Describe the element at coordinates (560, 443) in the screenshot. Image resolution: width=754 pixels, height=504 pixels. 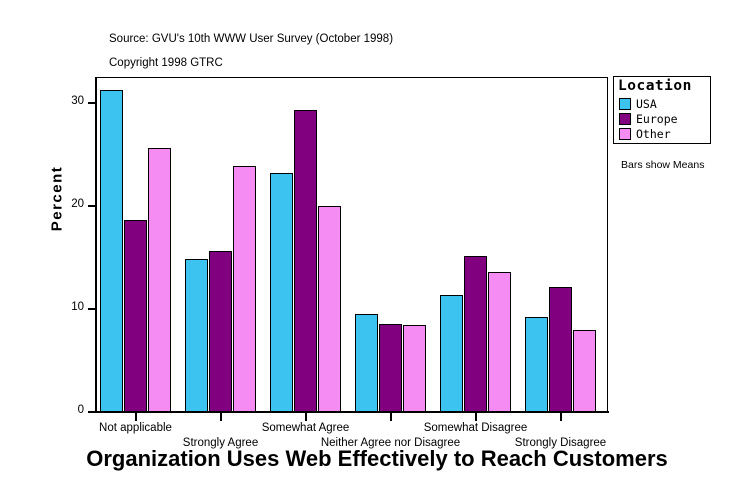
I see `x-tick-label: Strongly Disagree` at that location.